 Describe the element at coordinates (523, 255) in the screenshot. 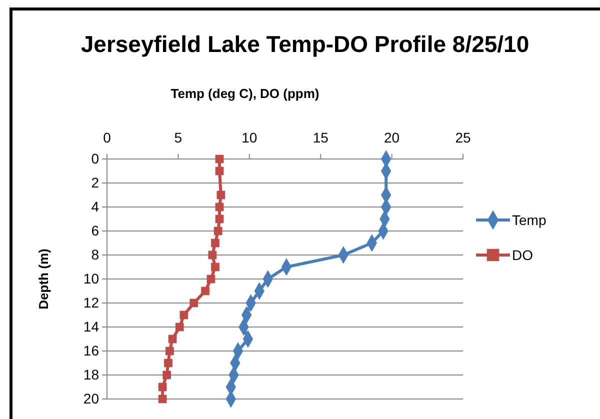

I see `legend-label: DO` at that location.